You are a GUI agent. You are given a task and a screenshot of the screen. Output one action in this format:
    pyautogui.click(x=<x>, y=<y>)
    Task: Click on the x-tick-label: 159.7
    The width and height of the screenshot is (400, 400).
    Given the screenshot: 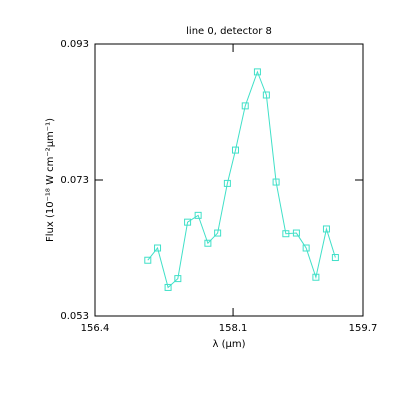 What is the action you would take?
    pyautogui.click(x=363, y=328)
    